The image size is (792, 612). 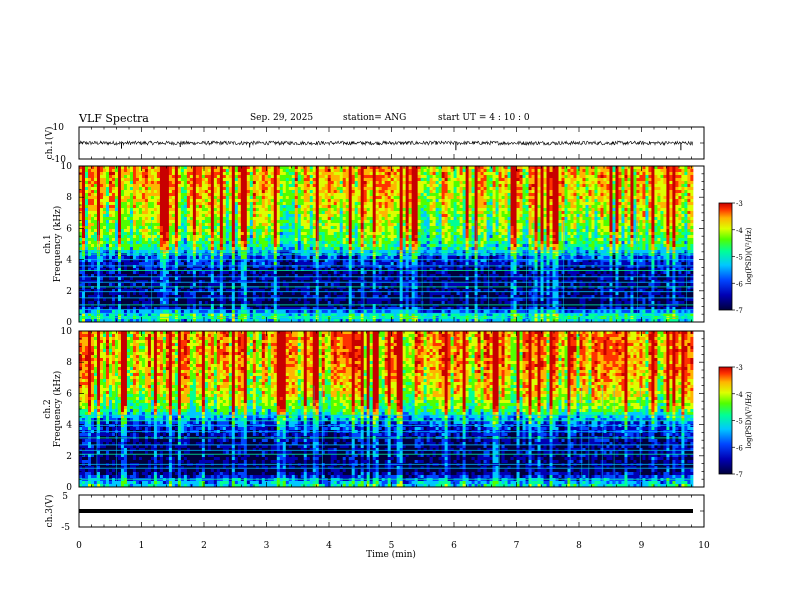 I want to click on ch2-ytick-label: 6, so click(x=69, y=394).